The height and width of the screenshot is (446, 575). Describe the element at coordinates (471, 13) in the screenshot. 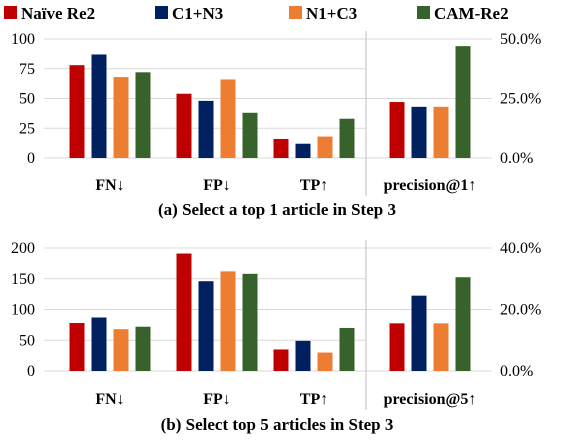

I see `legend-label-3: CAM-Re2` at that location.